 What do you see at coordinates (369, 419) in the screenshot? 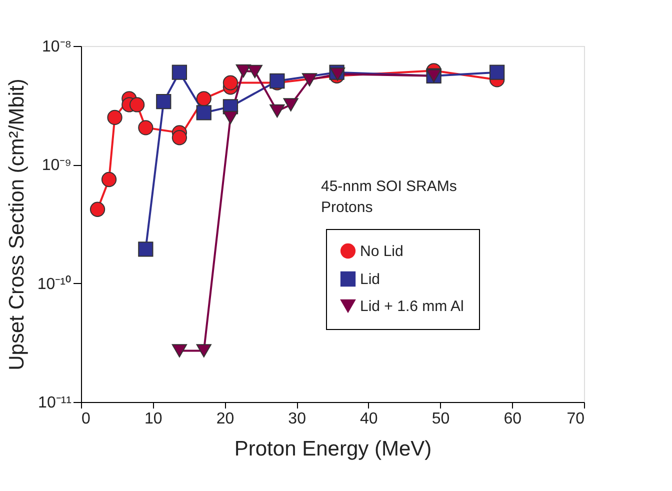
I see `x-tick-label: 40` at bounding box center [369, 419].